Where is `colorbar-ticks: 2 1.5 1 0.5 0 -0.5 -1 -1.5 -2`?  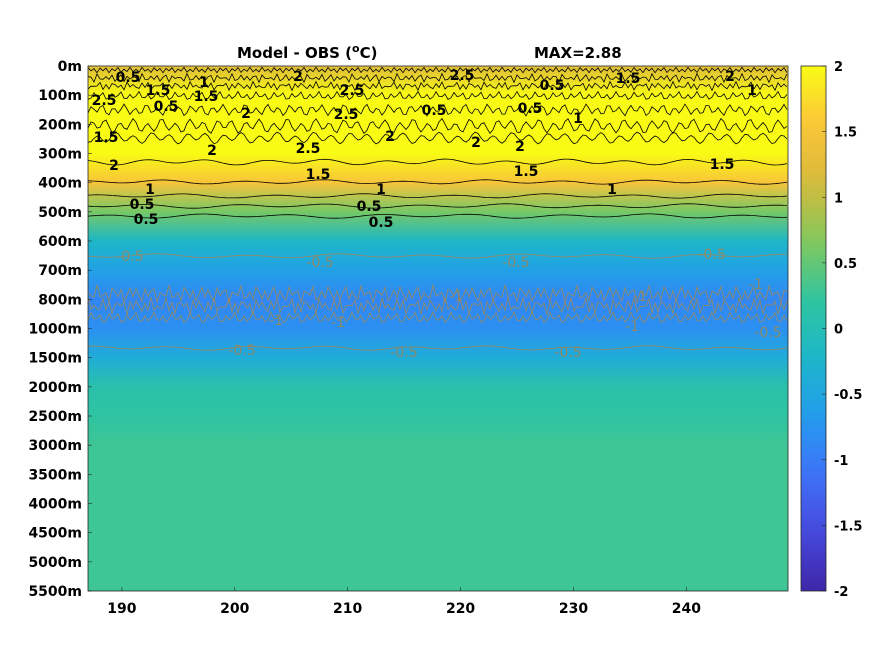
colorbar-ticks: 2 1.5 1 0.5 0 -0.5 -1 -1.5 -2 is located at coordinates (842, 330).